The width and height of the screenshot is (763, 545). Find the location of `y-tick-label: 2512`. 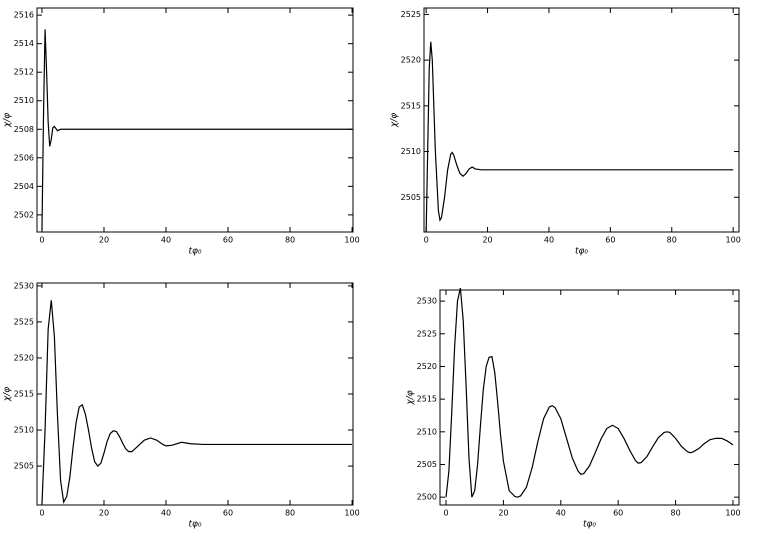

y-tick-label: 2512 is located at coordinates (24, 72).